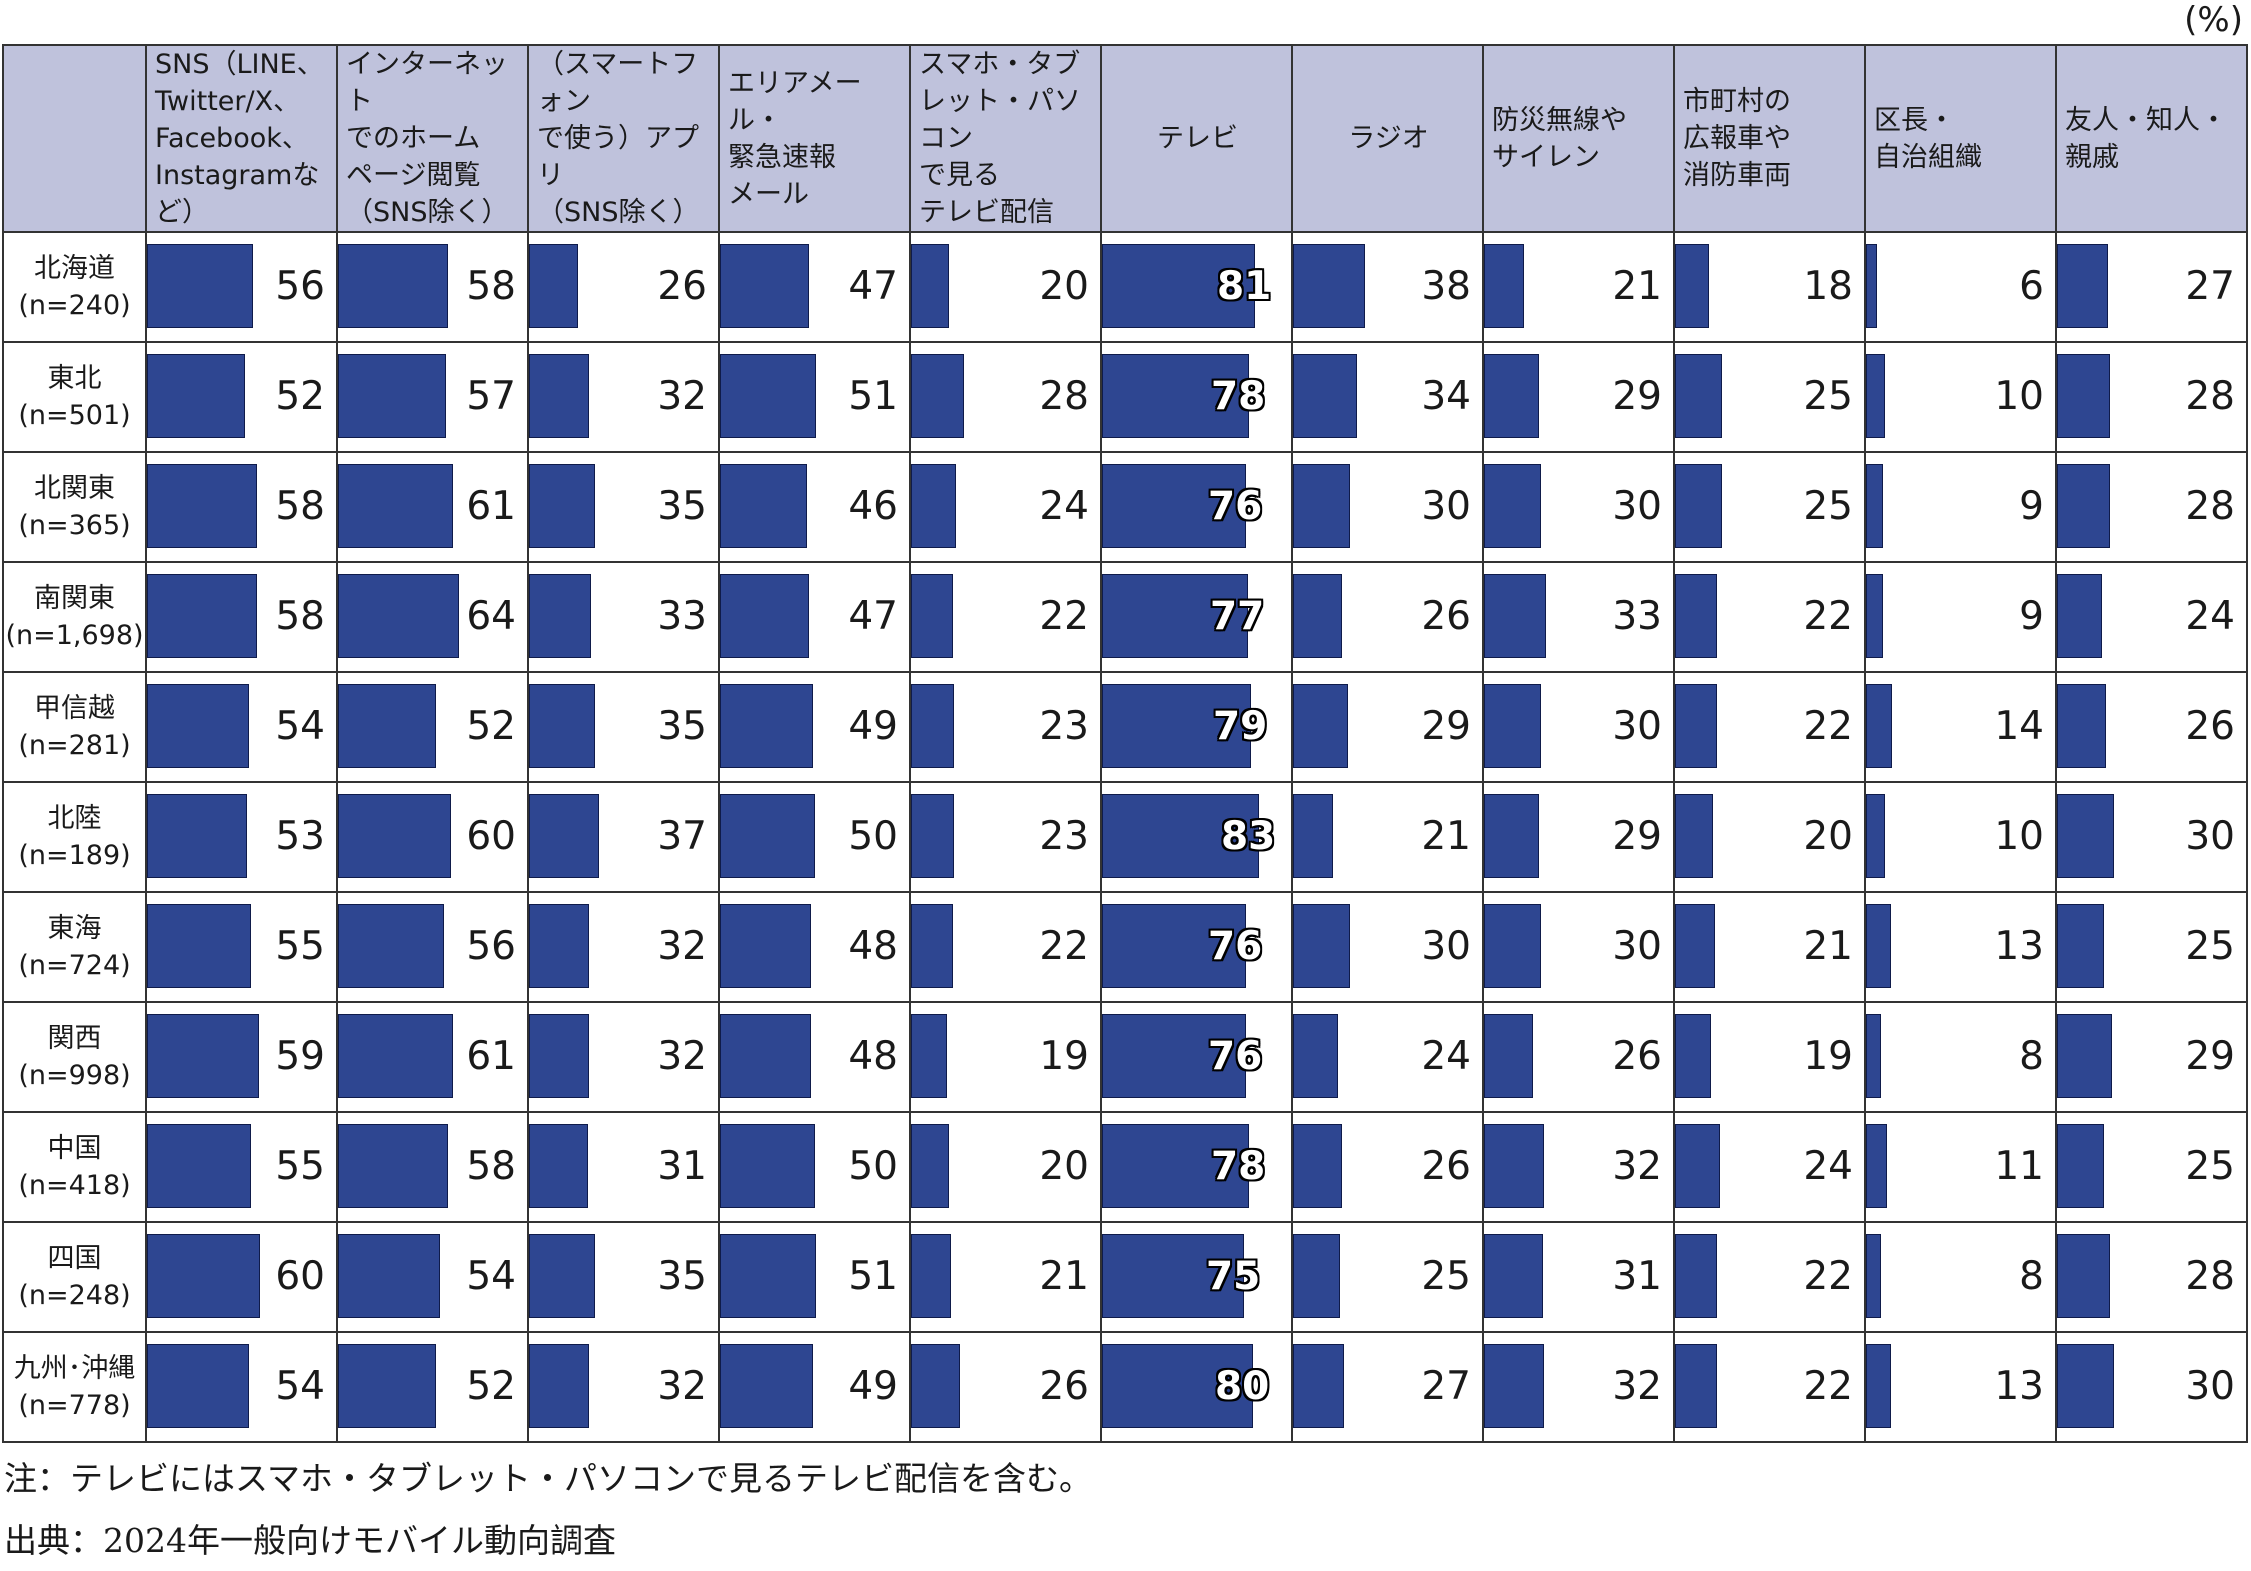  Describe the element at coordinates (432, 1057) in the screenshot. I see `value-cell: 61` at that location.